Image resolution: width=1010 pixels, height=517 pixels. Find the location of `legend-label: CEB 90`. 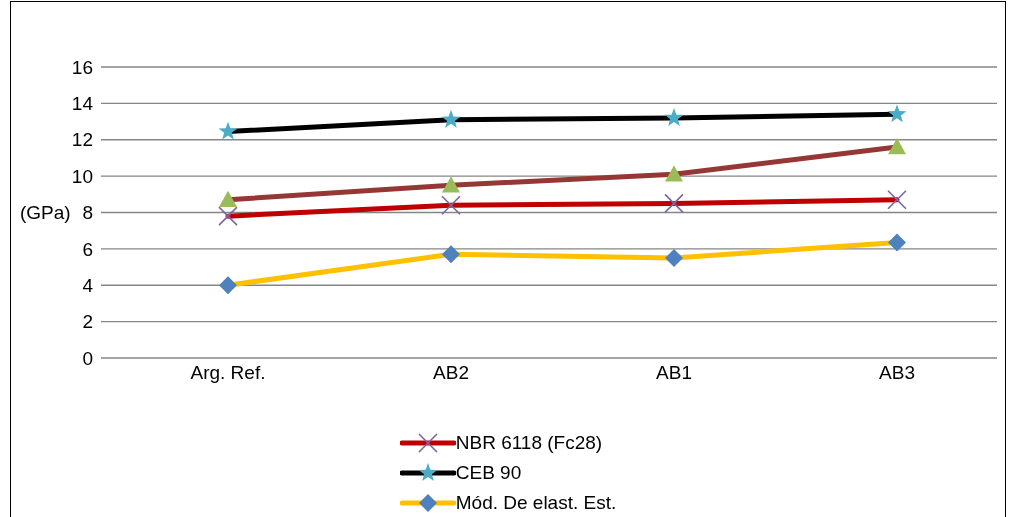

legend-label: CEB 90 is located at coordinates (488, 473).